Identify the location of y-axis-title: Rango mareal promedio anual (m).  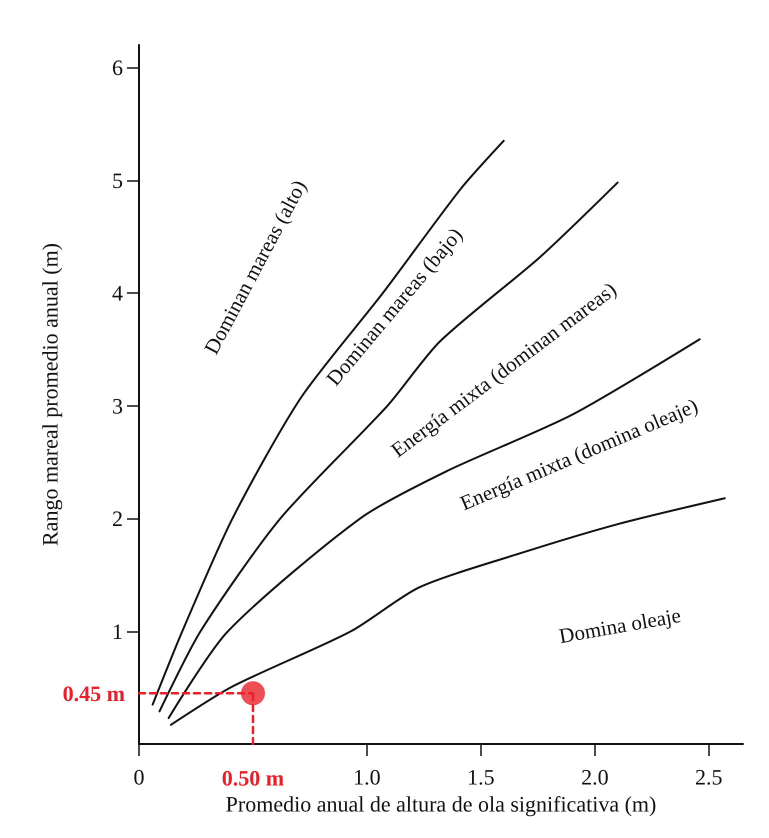
(50, 394).